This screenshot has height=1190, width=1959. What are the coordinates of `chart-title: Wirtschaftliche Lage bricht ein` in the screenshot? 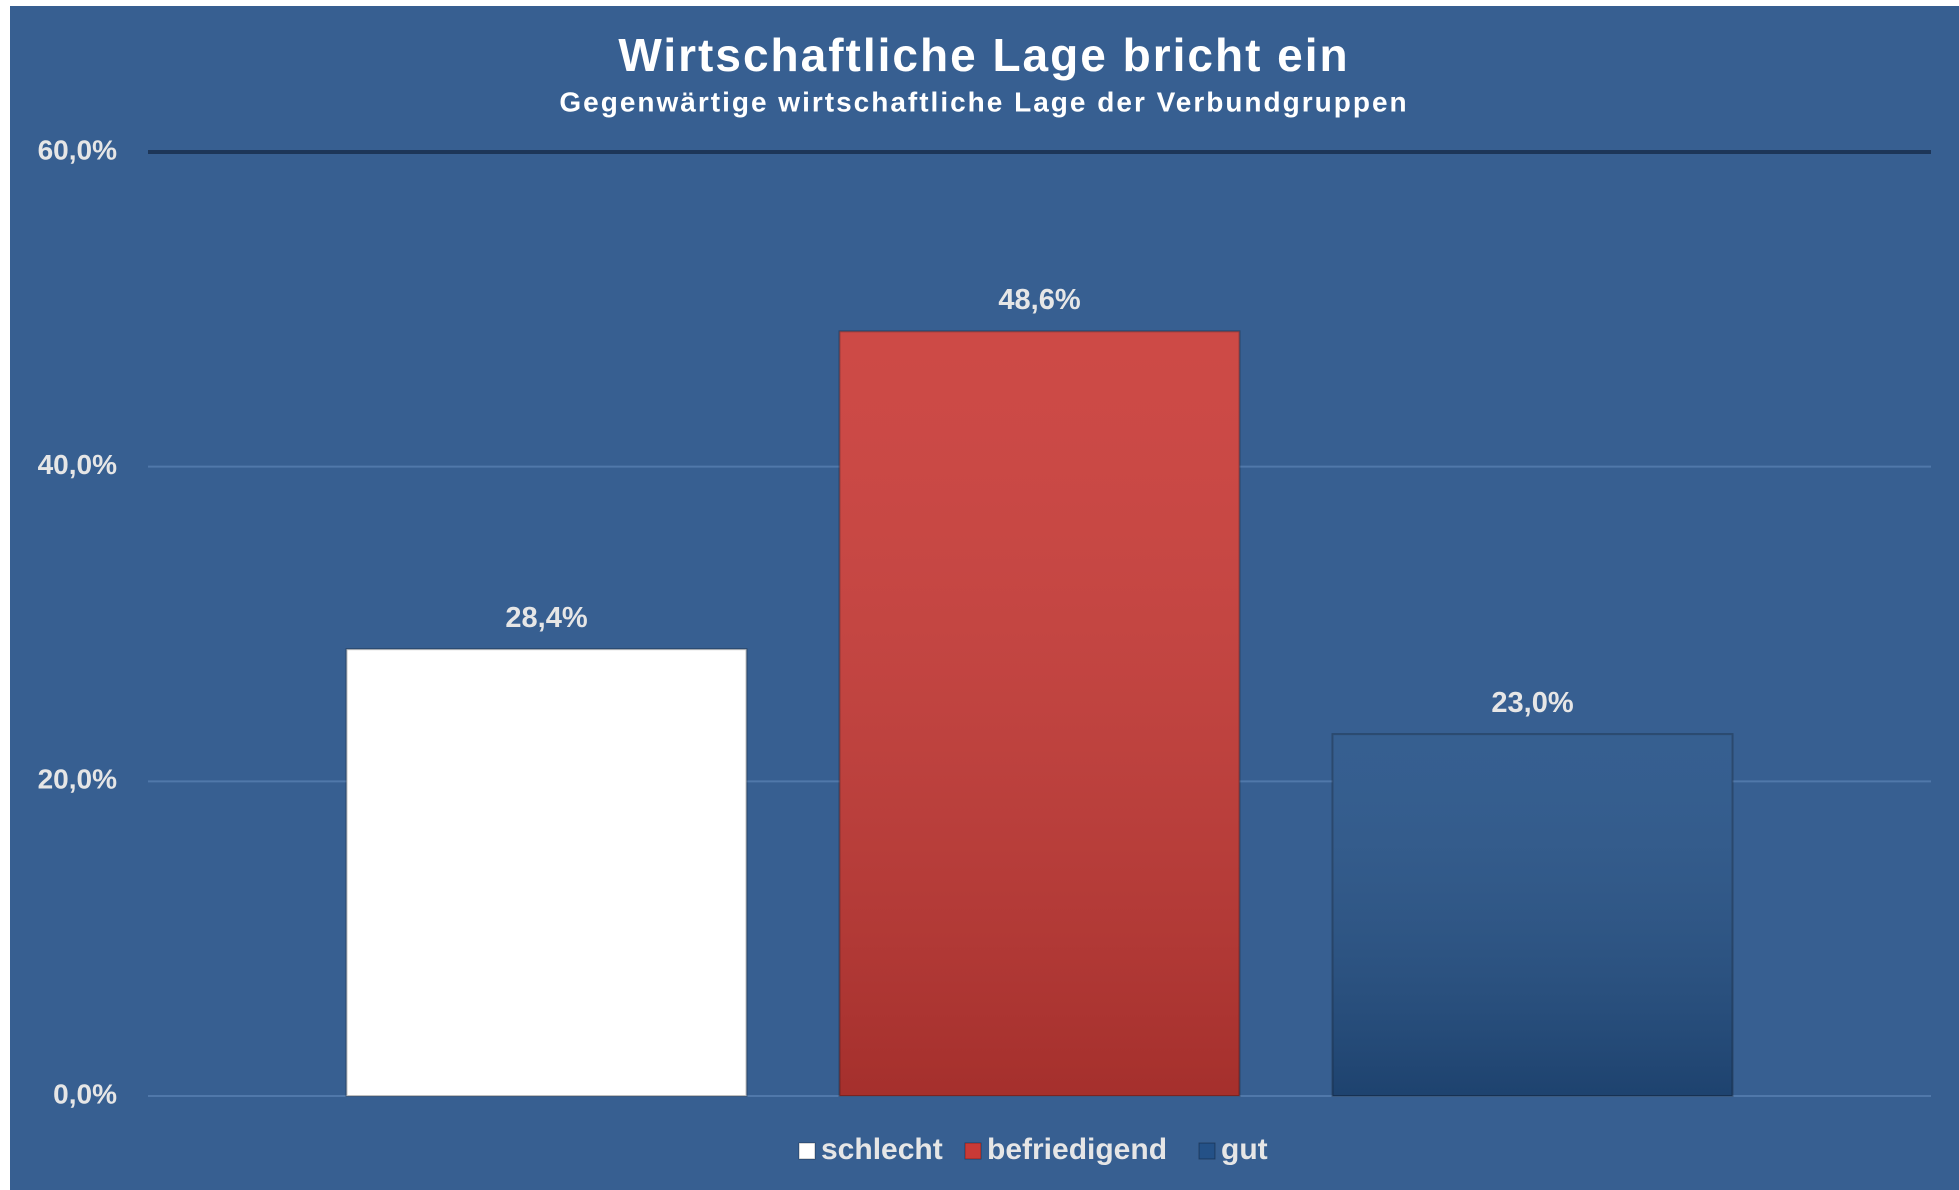 It's located at (983, 55).